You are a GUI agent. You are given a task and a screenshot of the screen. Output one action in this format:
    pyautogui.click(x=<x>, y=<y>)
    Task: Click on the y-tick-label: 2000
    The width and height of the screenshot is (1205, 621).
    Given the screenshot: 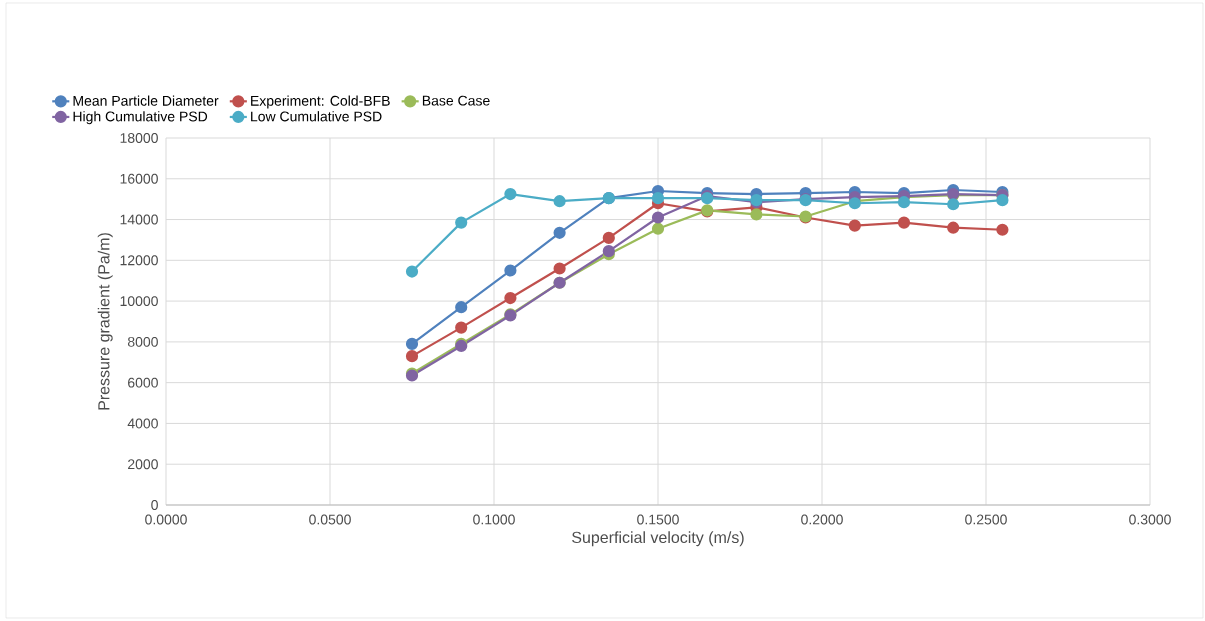 What is the action you would take?
    pyautogui.click(x=143, y=464)
    